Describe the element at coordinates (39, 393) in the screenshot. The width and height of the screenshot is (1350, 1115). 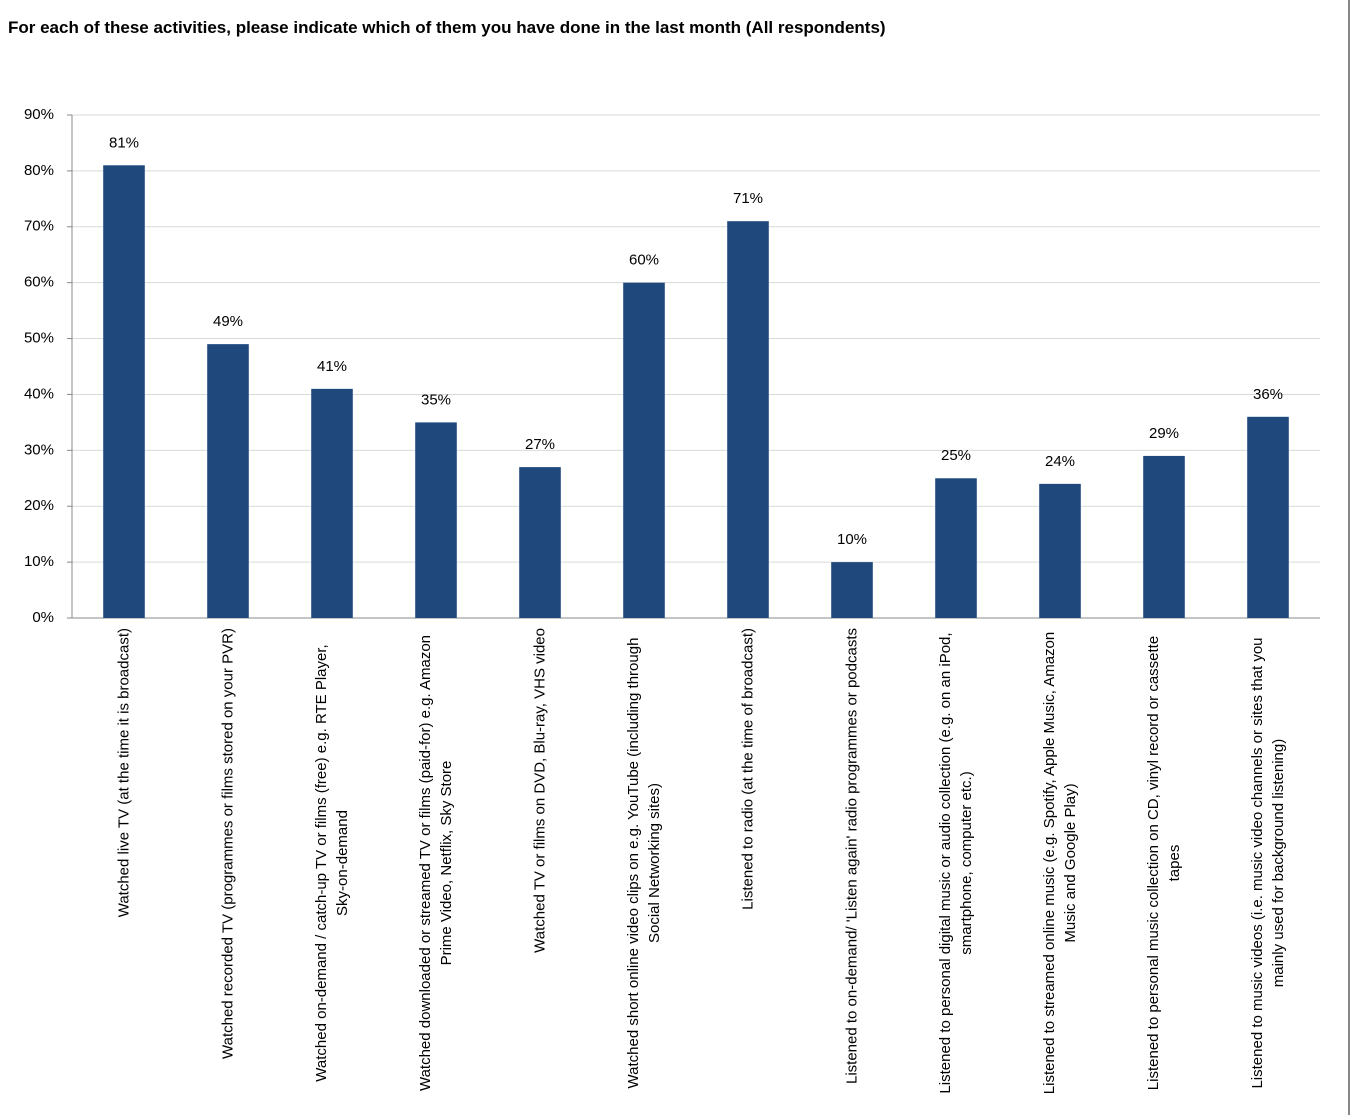
I see `y-tick-label: 40%` at that location.